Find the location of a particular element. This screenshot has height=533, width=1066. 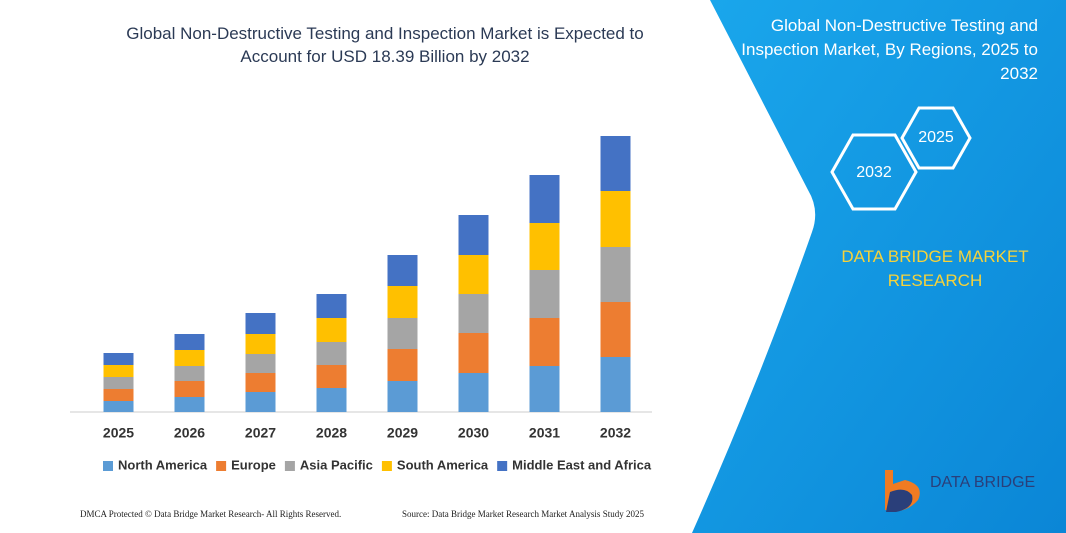

legend-label: Europe is located at coordinates (253, 464).